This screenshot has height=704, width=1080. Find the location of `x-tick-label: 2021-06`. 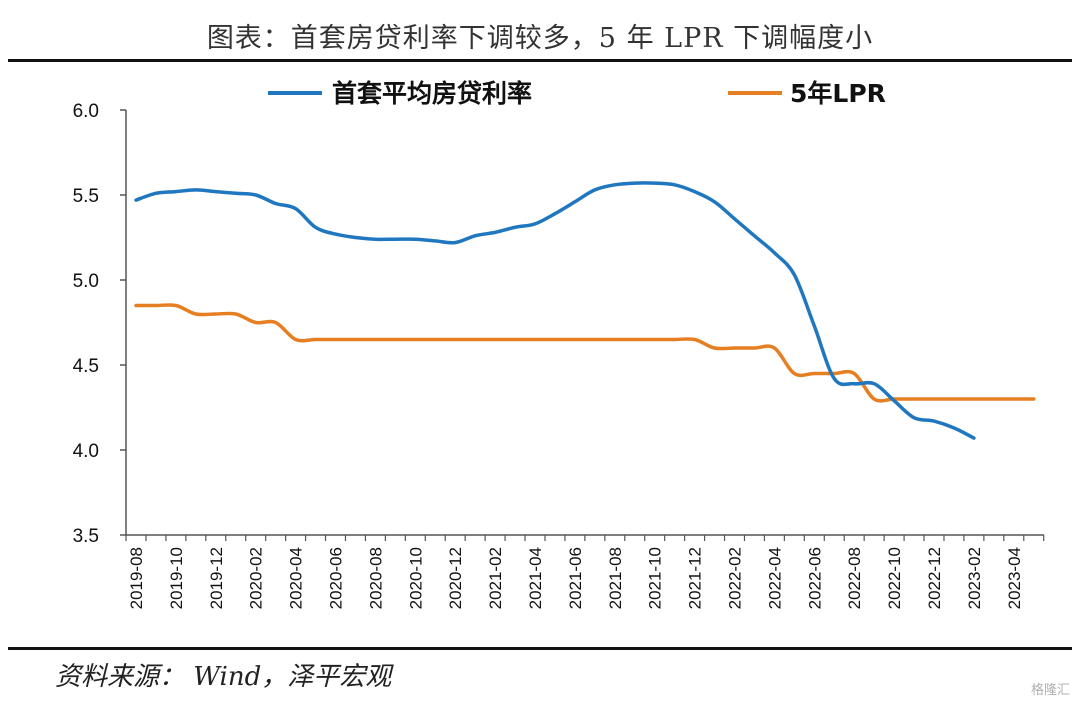

x-tick-label: 2021-06 is located at coordinates (575, 578).